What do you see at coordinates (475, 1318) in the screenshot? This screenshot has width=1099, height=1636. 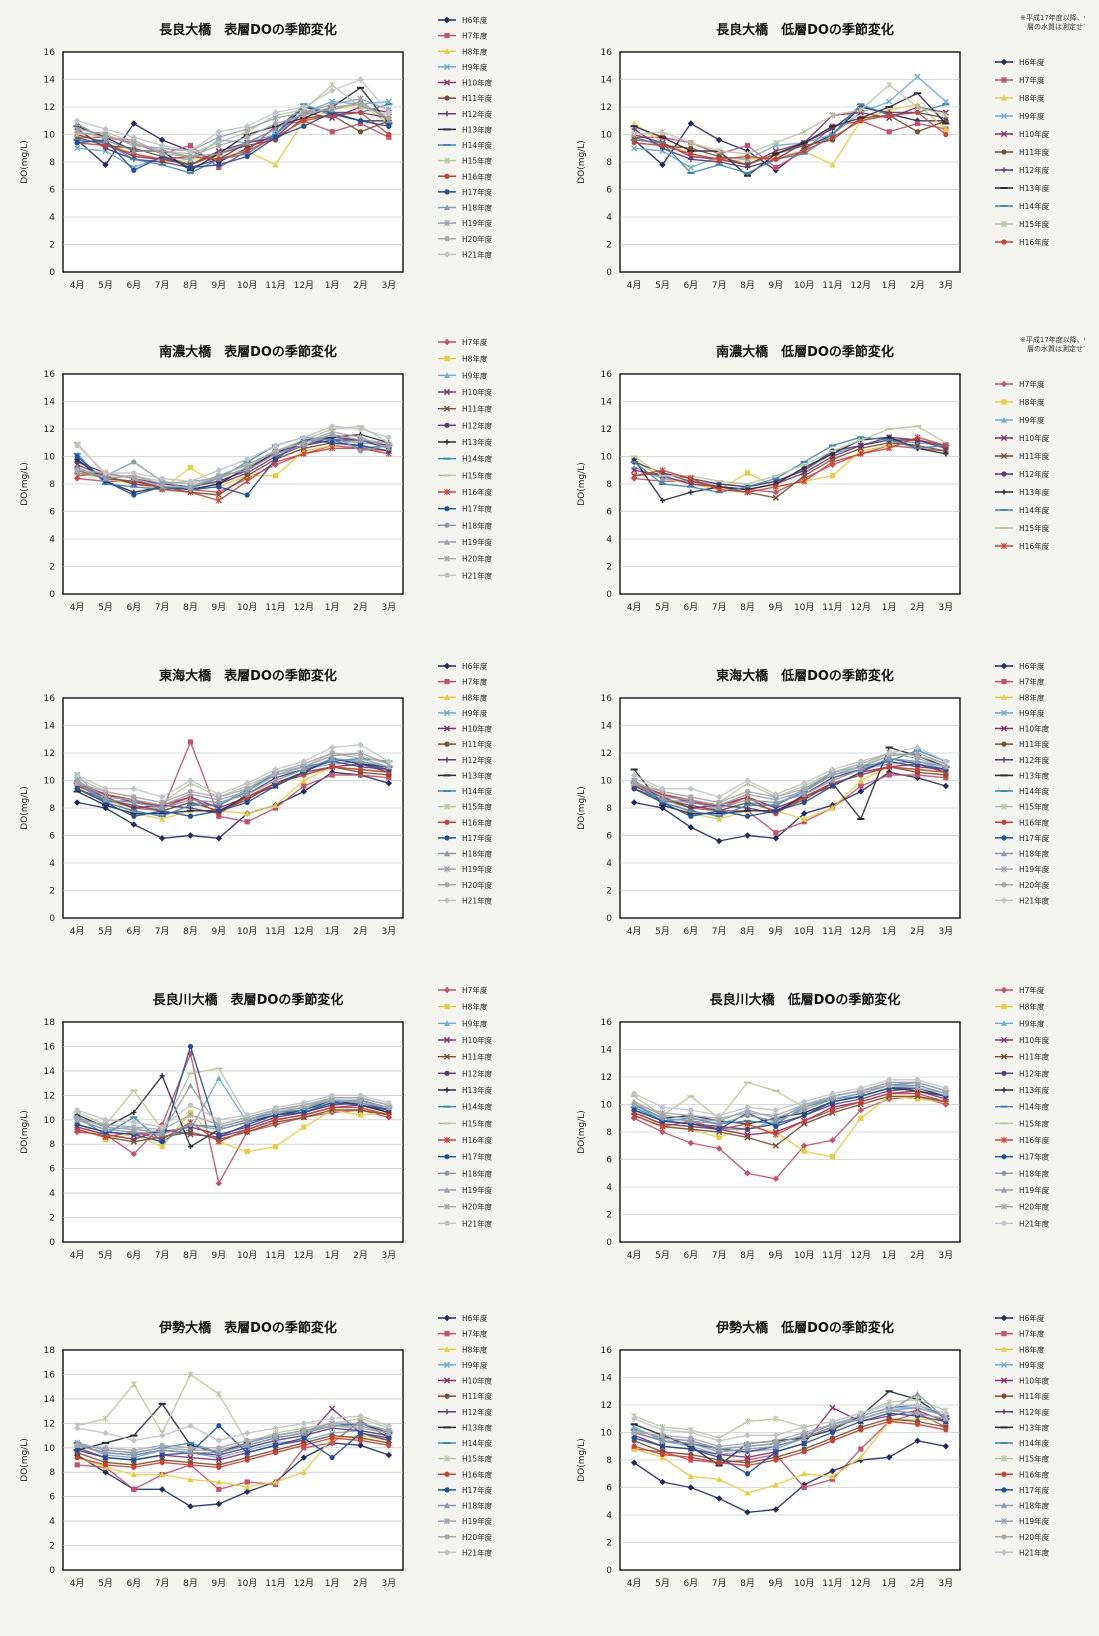 I see `legend-label: H6年度` at bounding box center [475, 1318].